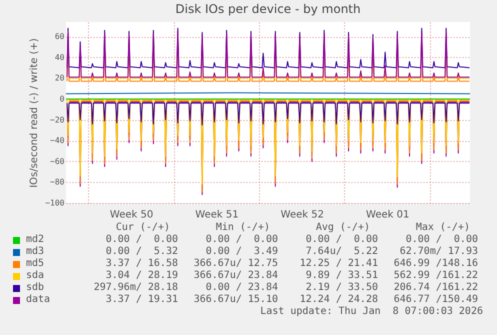  I want to click on legend-label: sdb, so click(35, 288).